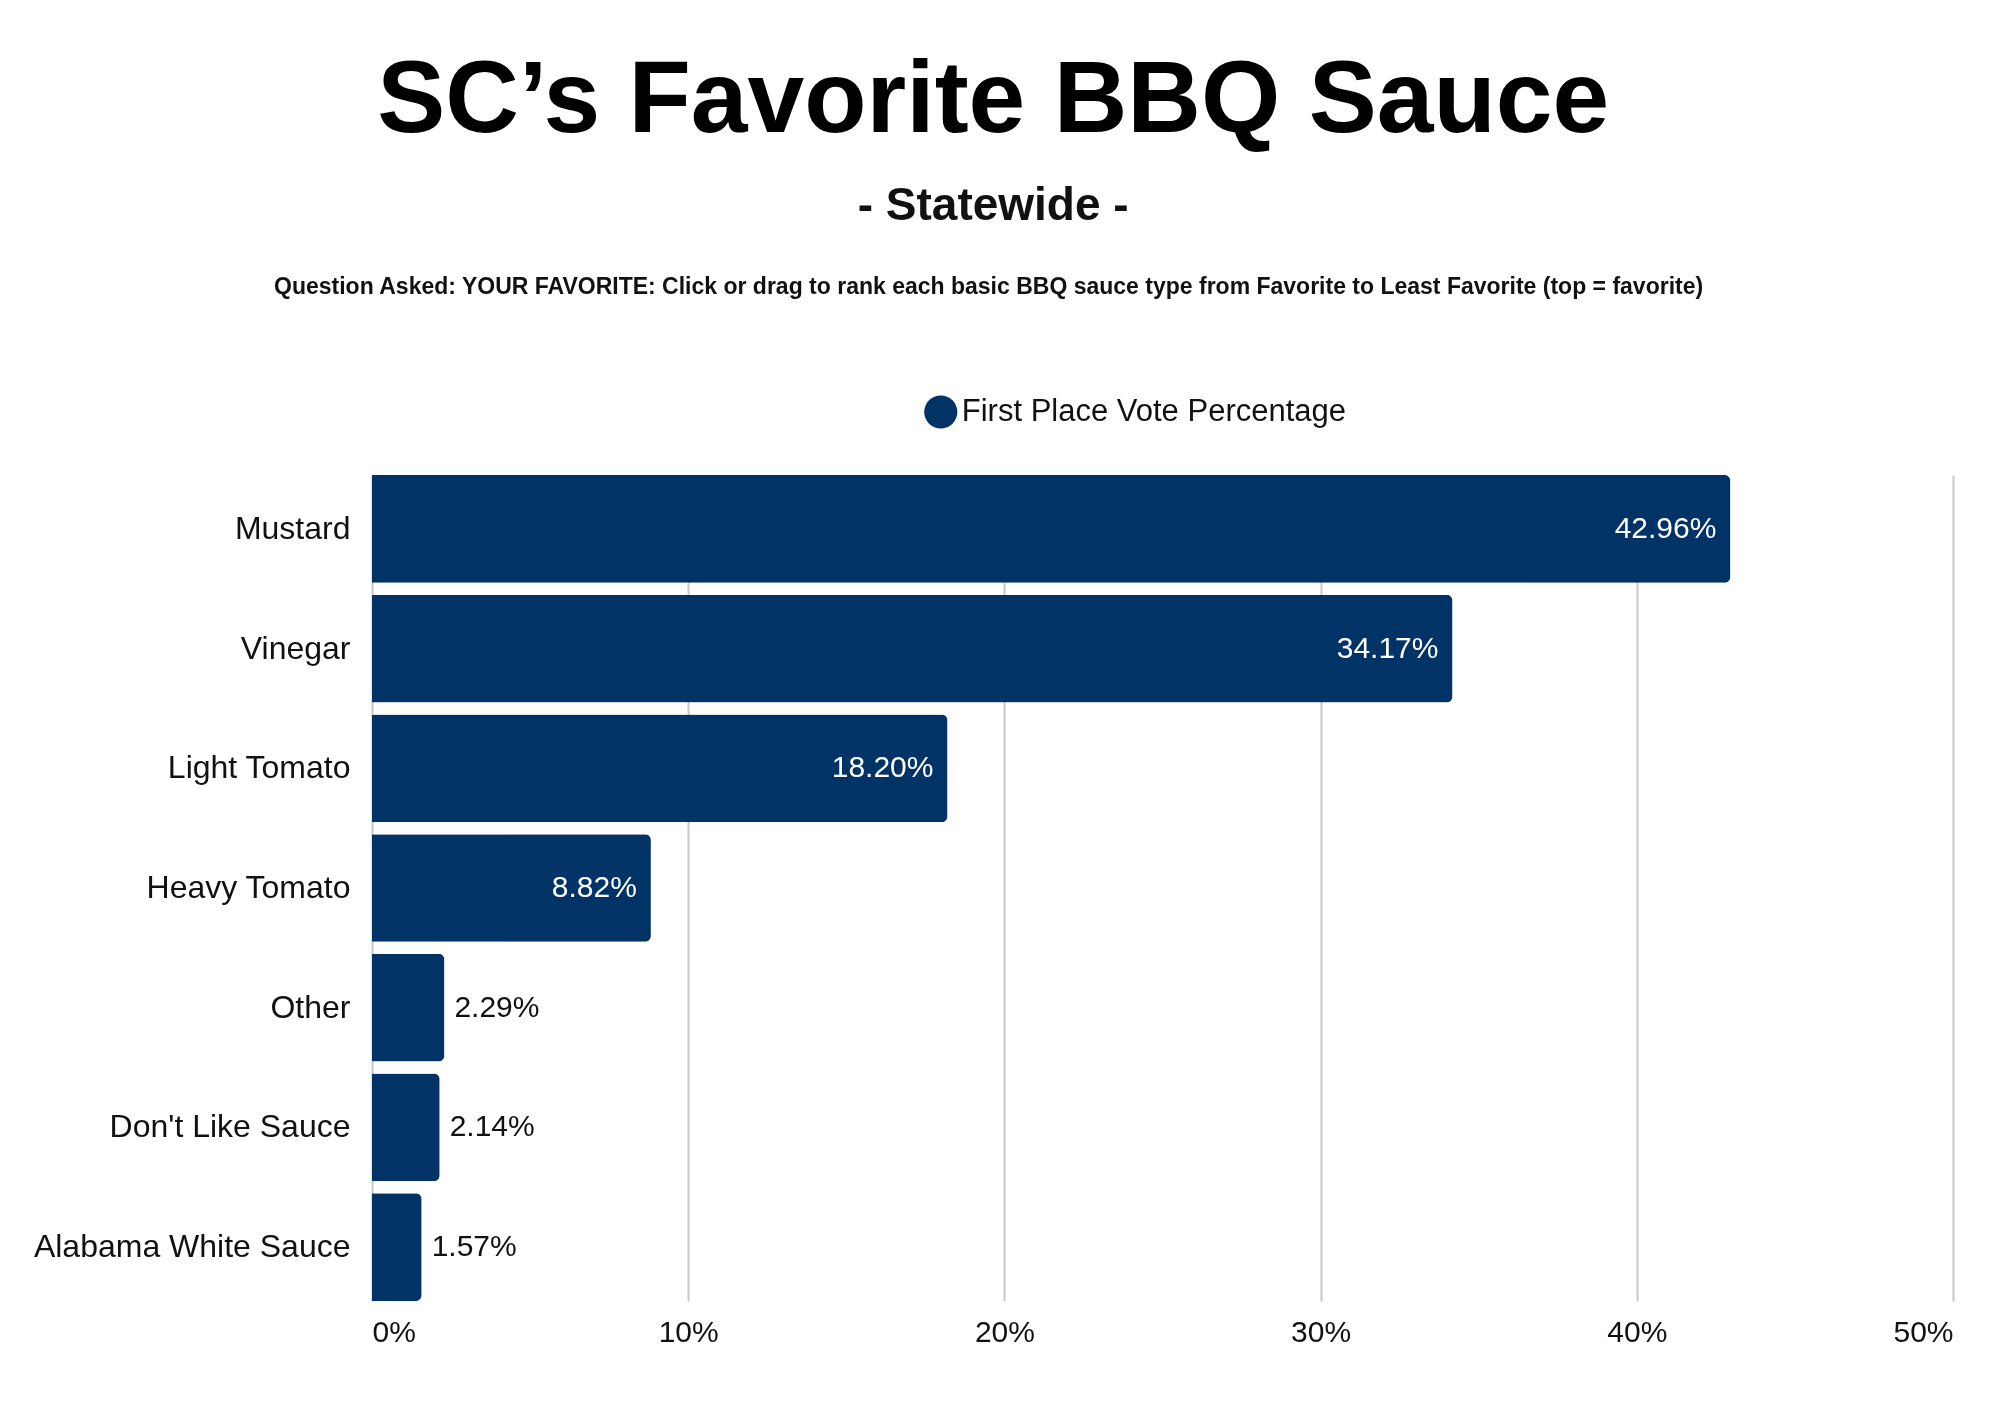 The width and height of the screenshot is (2015, 1428). I want to click on data-label: 2.29%, so click(497, 1006).